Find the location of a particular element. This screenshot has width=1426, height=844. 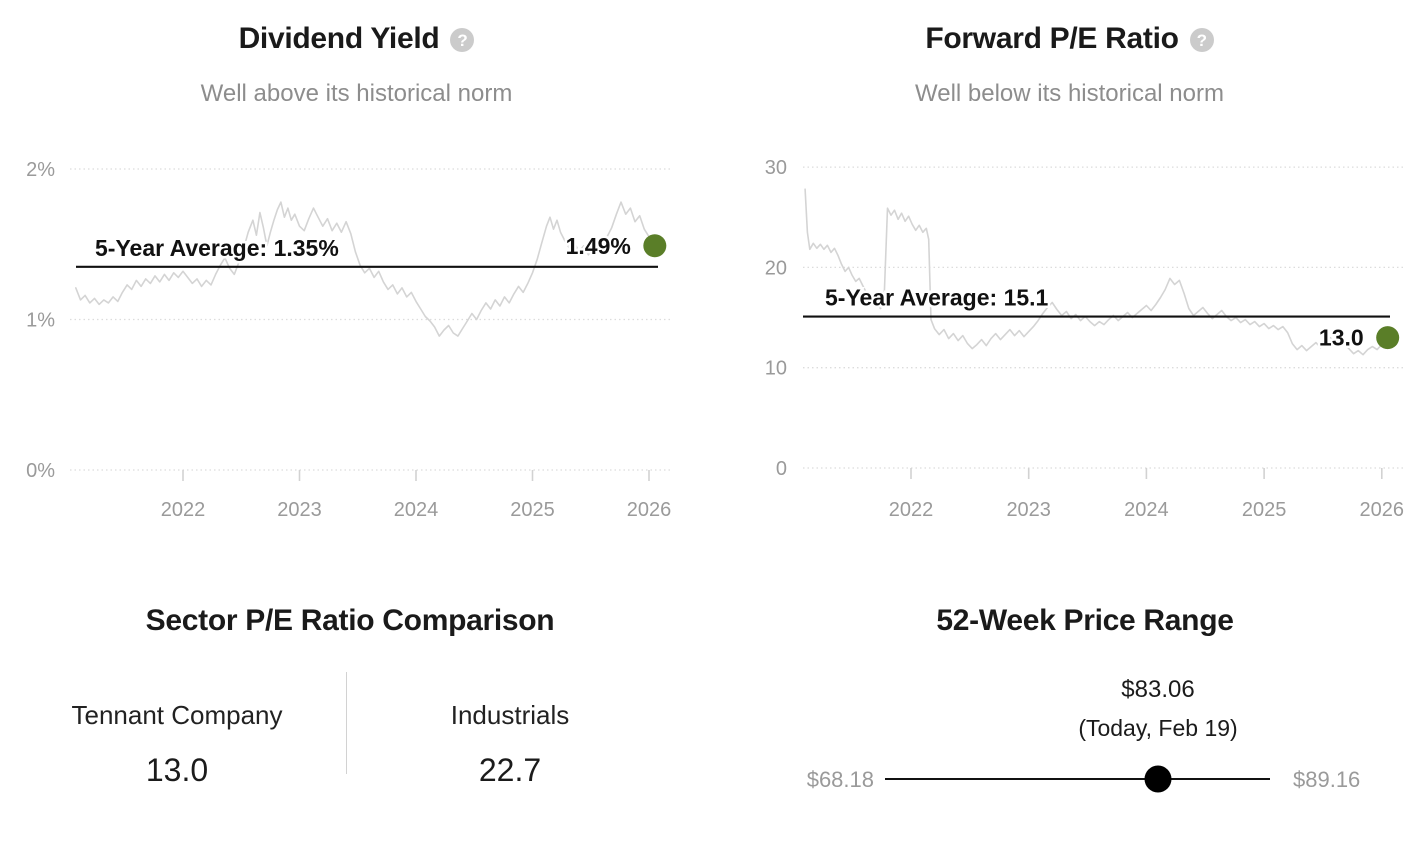

sector-column-label: Industrials is located at coordinates (510, 715).